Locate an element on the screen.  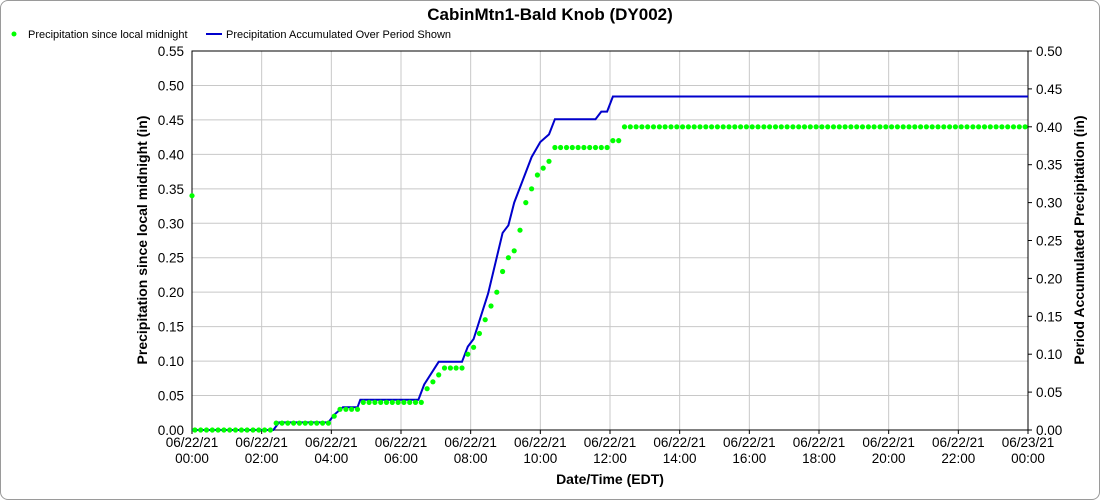
left-tick-label: 0.15 is located at coordinates (171, 327).